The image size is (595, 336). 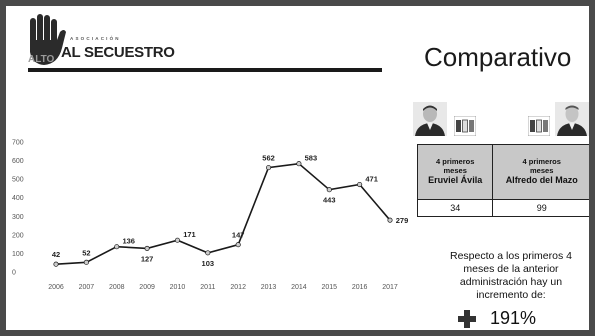 What do you see at coordinates (238, 235) in the screenshot?
I see `data-label: 147` at bounding box center [238, 235].